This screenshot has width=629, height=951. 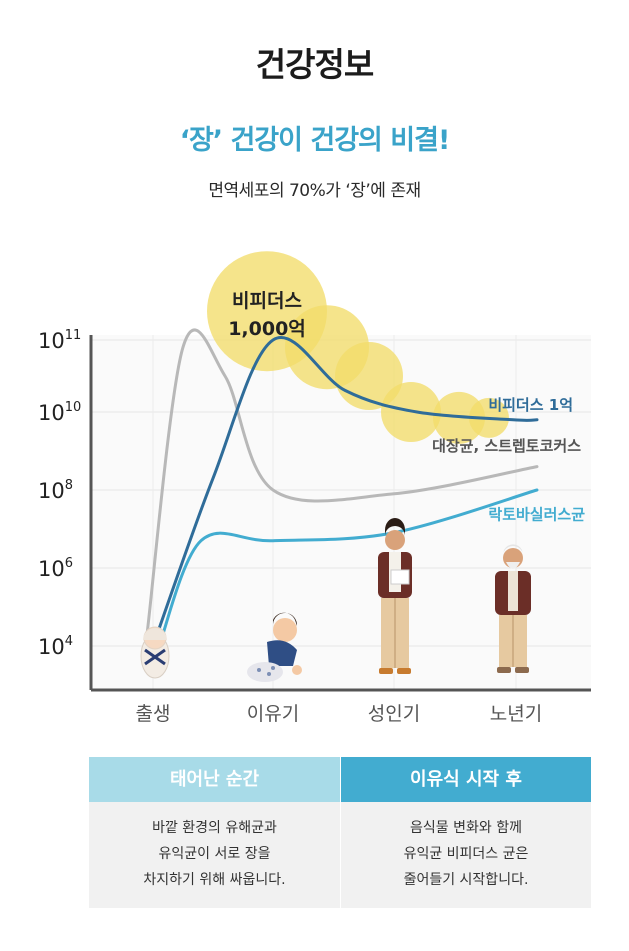 I want to click on newborn-figure, so click(x=155, y=652).